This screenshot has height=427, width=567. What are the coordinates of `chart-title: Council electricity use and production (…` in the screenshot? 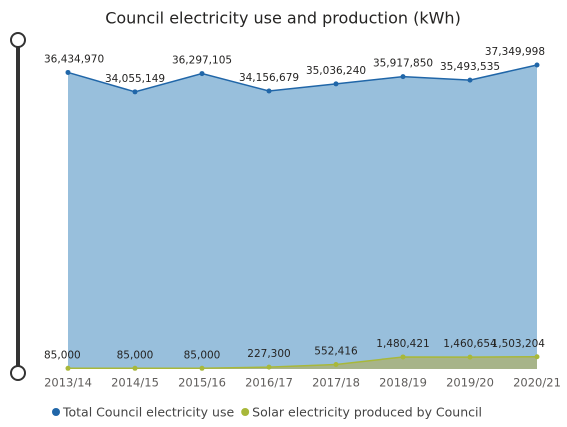 It's located at (283, 18).